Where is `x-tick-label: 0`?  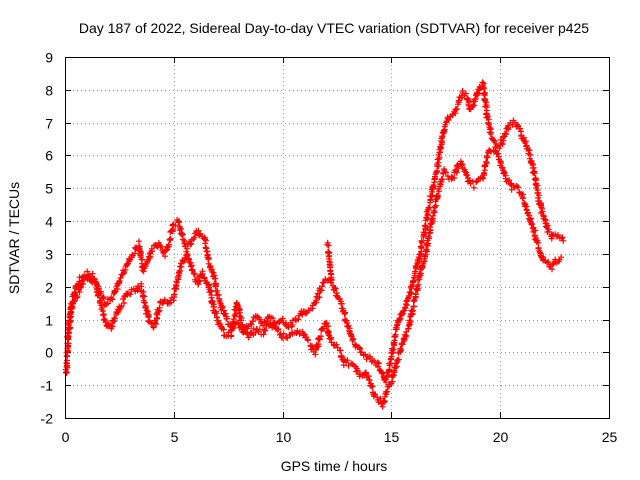
x-tick-label: 0 is located at coordinates (66, 437).